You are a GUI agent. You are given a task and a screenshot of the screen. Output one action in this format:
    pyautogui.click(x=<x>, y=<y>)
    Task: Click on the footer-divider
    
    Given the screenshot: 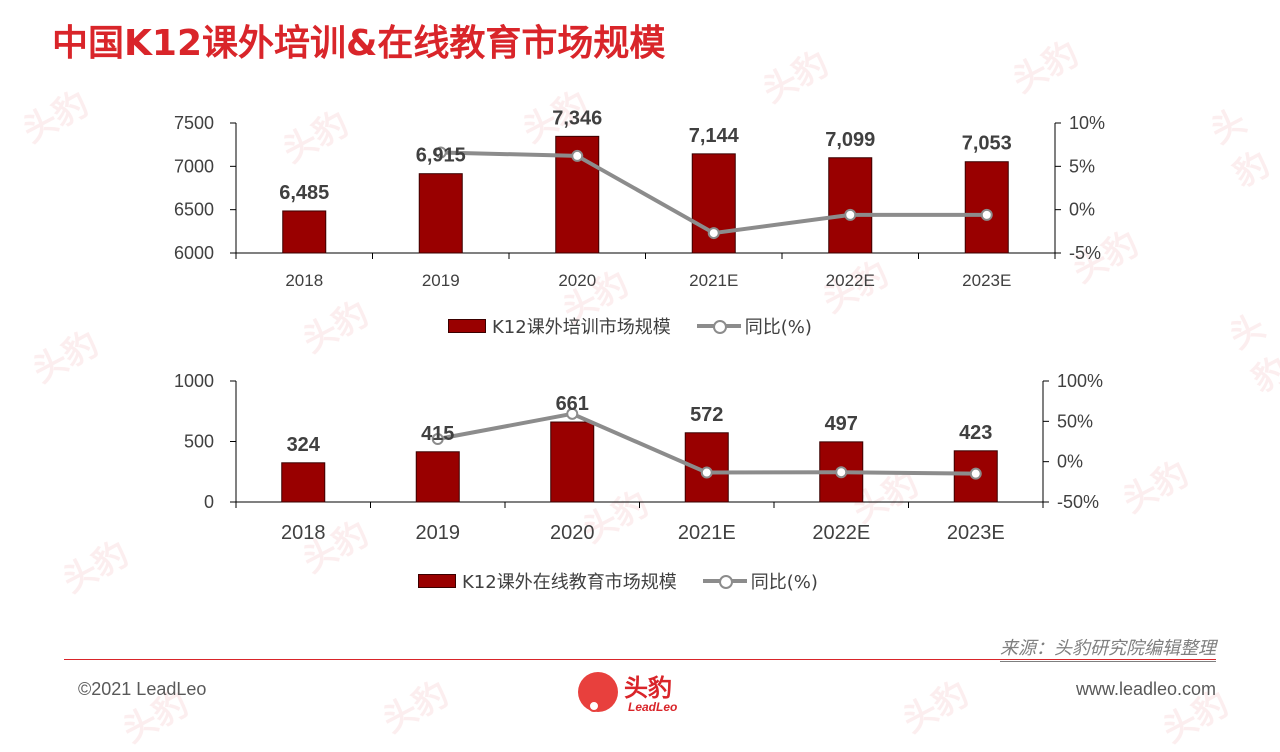 What is the action you would take?
    pyautogui.click(x=640, y=659)
    